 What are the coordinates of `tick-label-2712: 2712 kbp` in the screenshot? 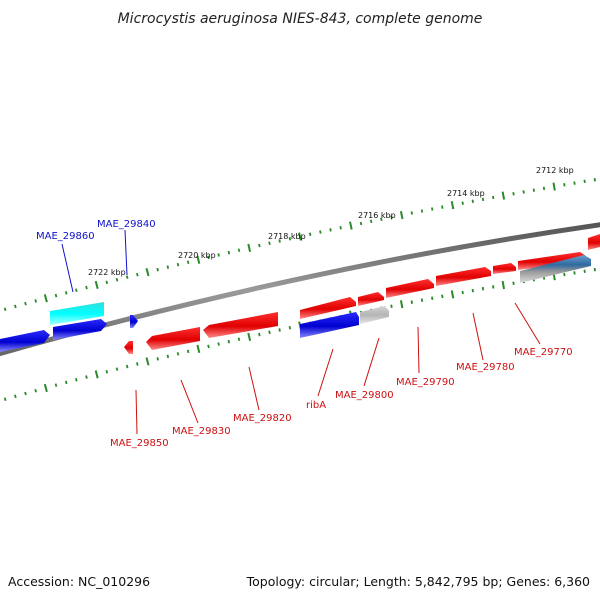 It's located at (555, 170).